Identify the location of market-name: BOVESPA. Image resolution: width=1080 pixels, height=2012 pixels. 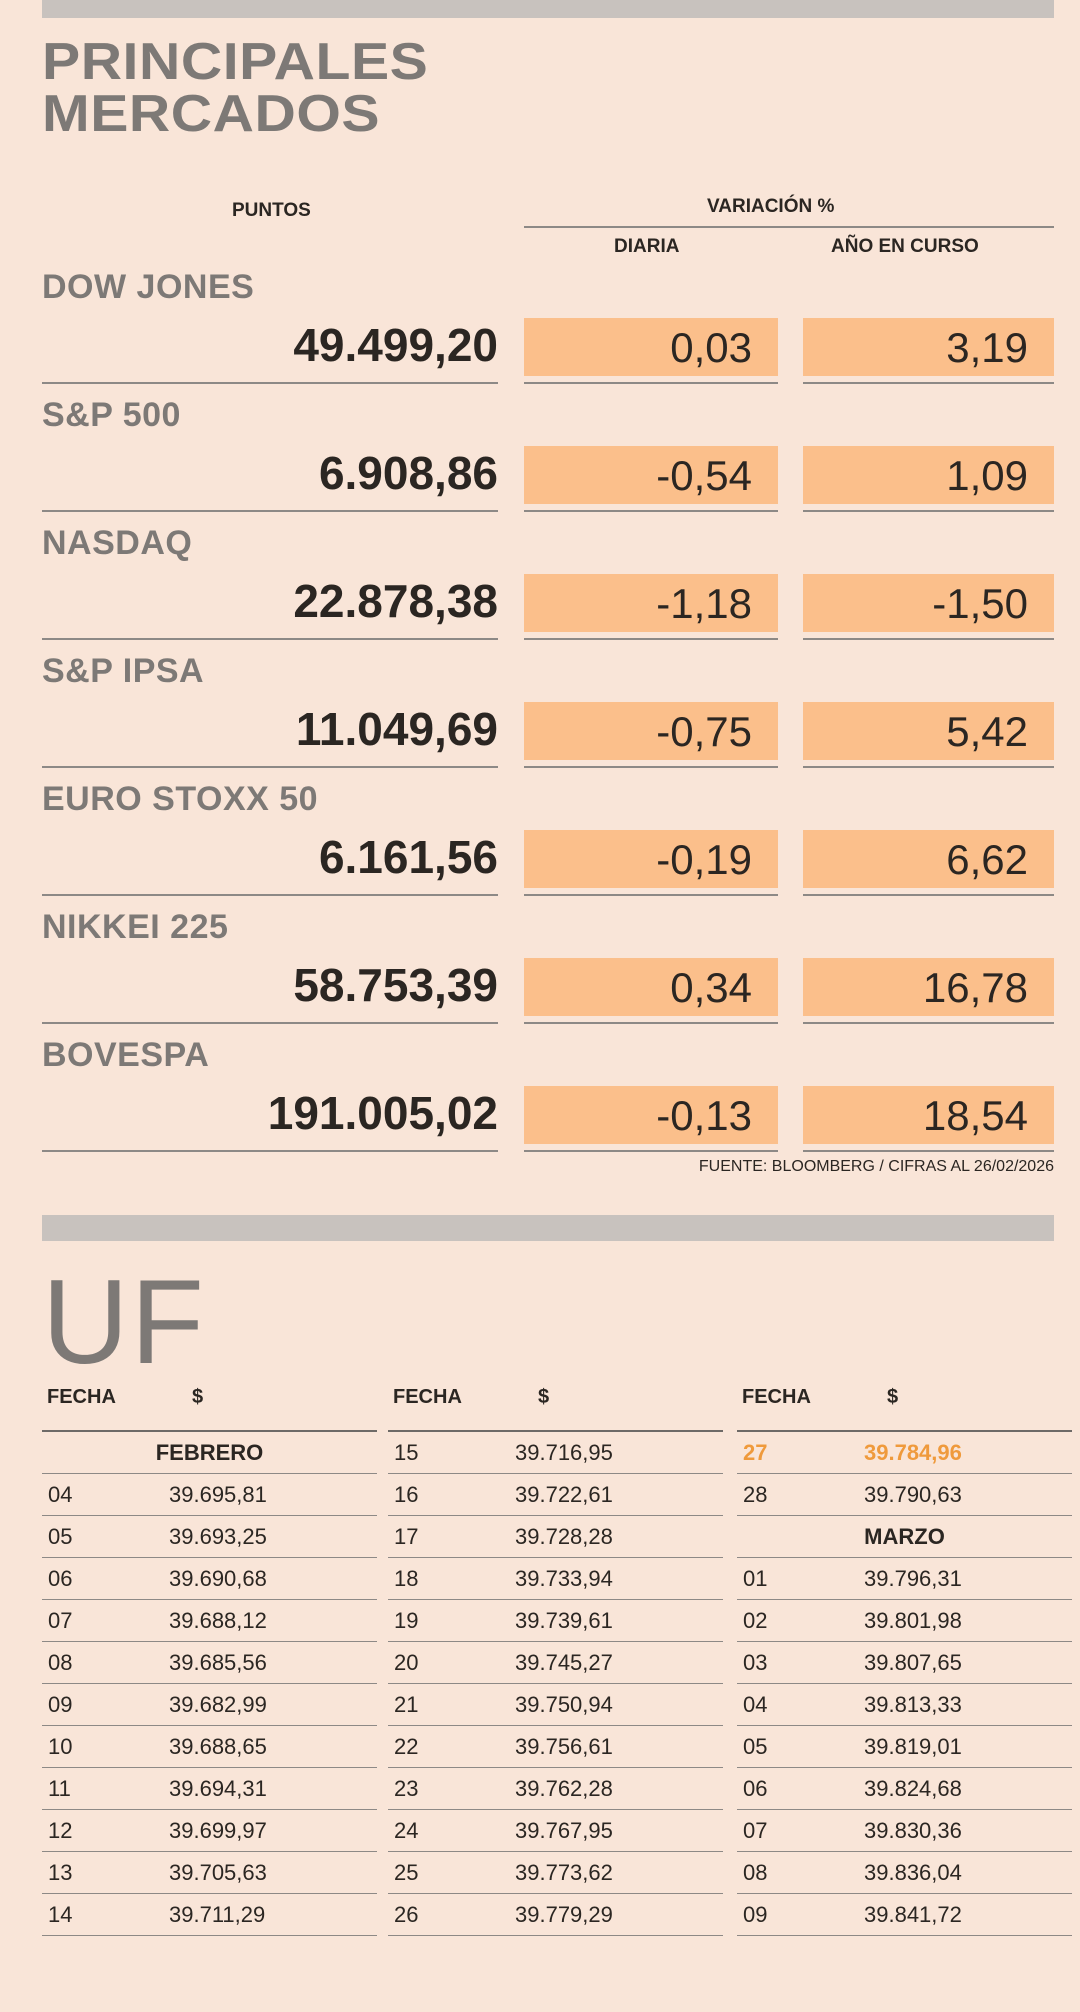
(126, 1055).